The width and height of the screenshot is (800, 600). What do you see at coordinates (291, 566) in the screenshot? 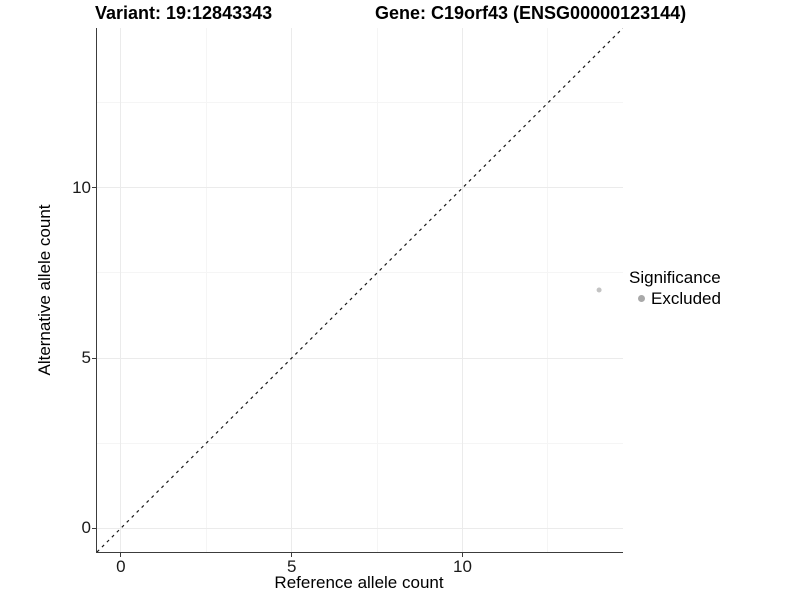
I see `x-tick-label: 5` at bounding box center [291, 566].